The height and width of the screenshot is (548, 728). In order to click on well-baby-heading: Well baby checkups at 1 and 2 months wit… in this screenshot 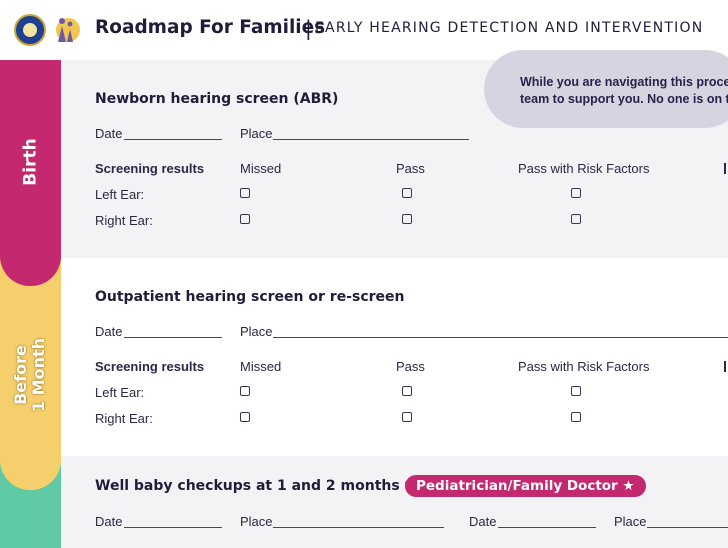, I will do `click(267, 486)`.